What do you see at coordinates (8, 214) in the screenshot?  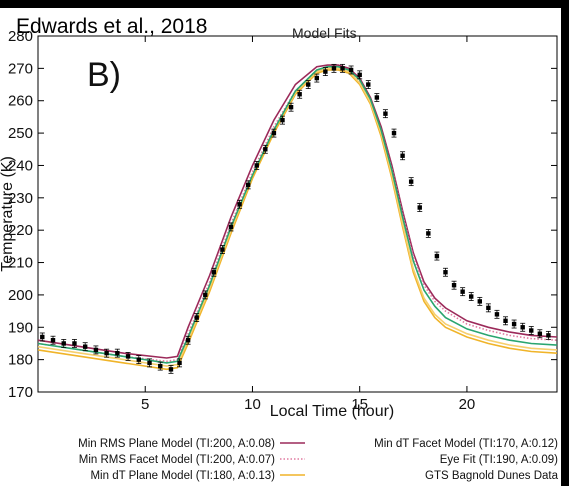 I see `y-axis-label: Temperature (K)` at bounding box center [8, 214].